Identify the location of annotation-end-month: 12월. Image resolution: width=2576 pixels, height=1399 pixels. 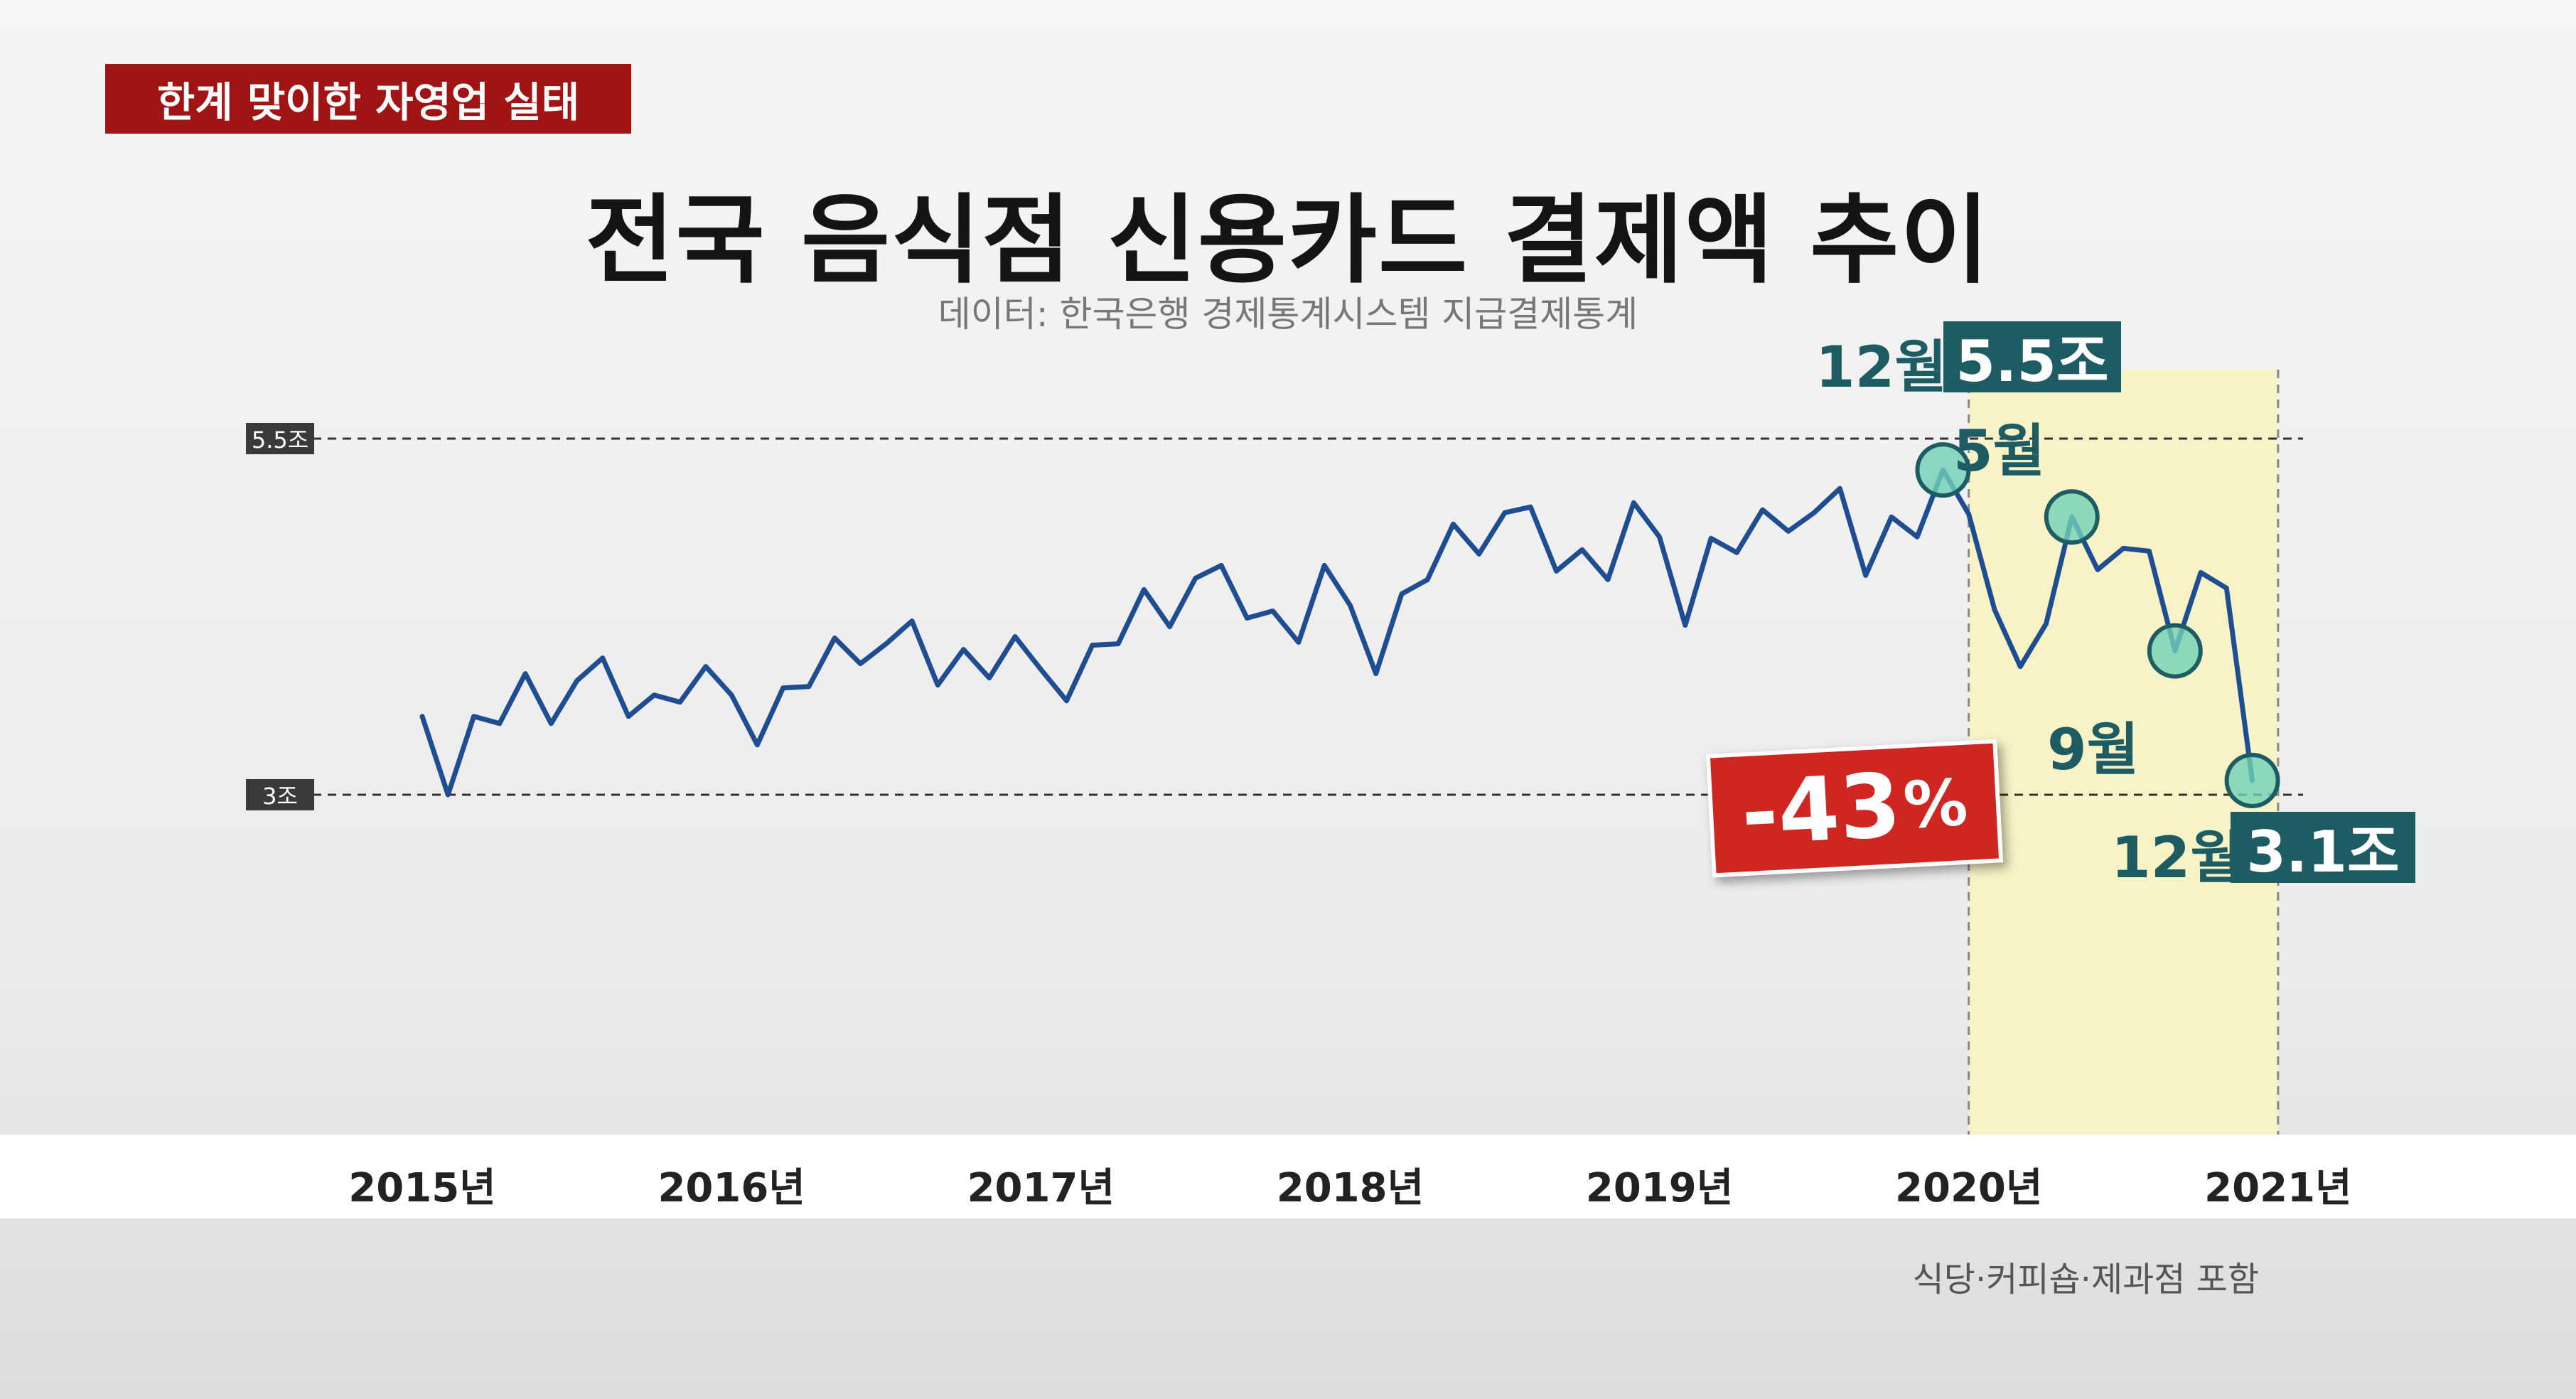
(2177, 858).